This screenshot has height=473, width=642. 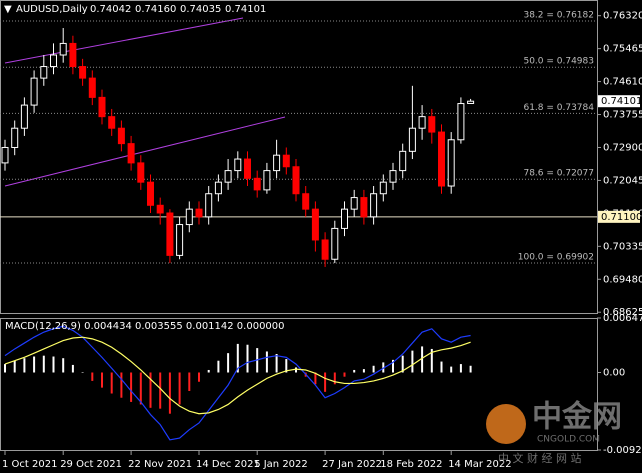 I want to click on hline-label: 0.71100, so click(x=621, y=217).